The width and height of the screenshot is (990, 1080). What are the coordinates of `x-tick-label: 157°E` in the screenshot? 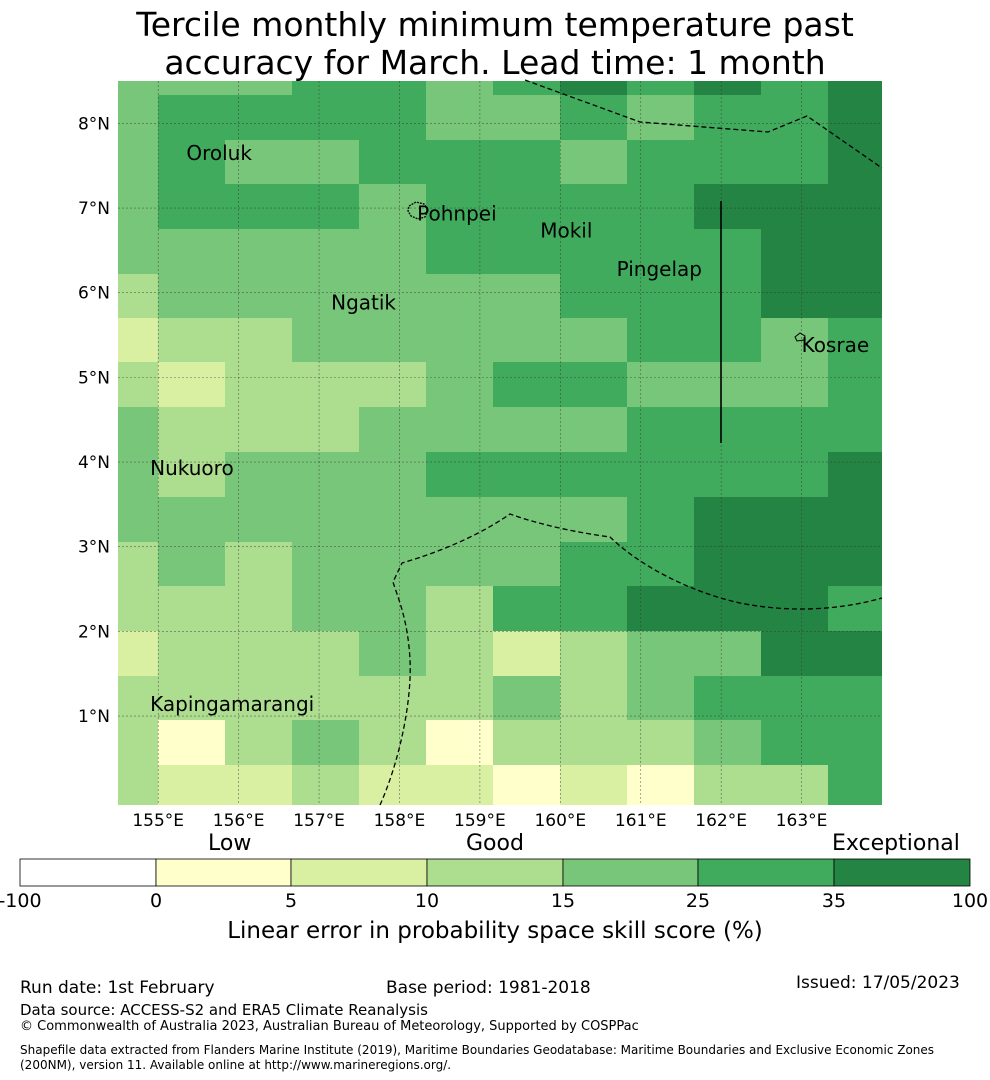 It's located at (319, 821).